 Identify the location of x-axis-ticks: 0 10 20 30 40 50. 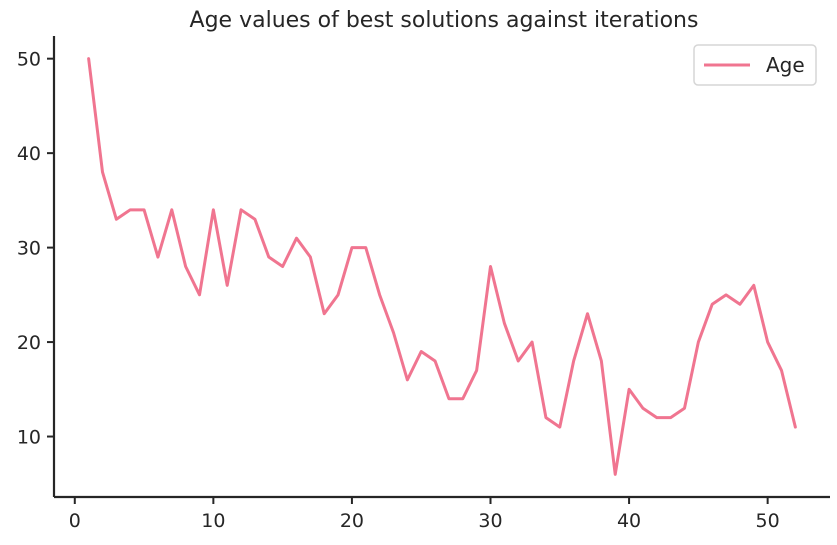
(424, 514).